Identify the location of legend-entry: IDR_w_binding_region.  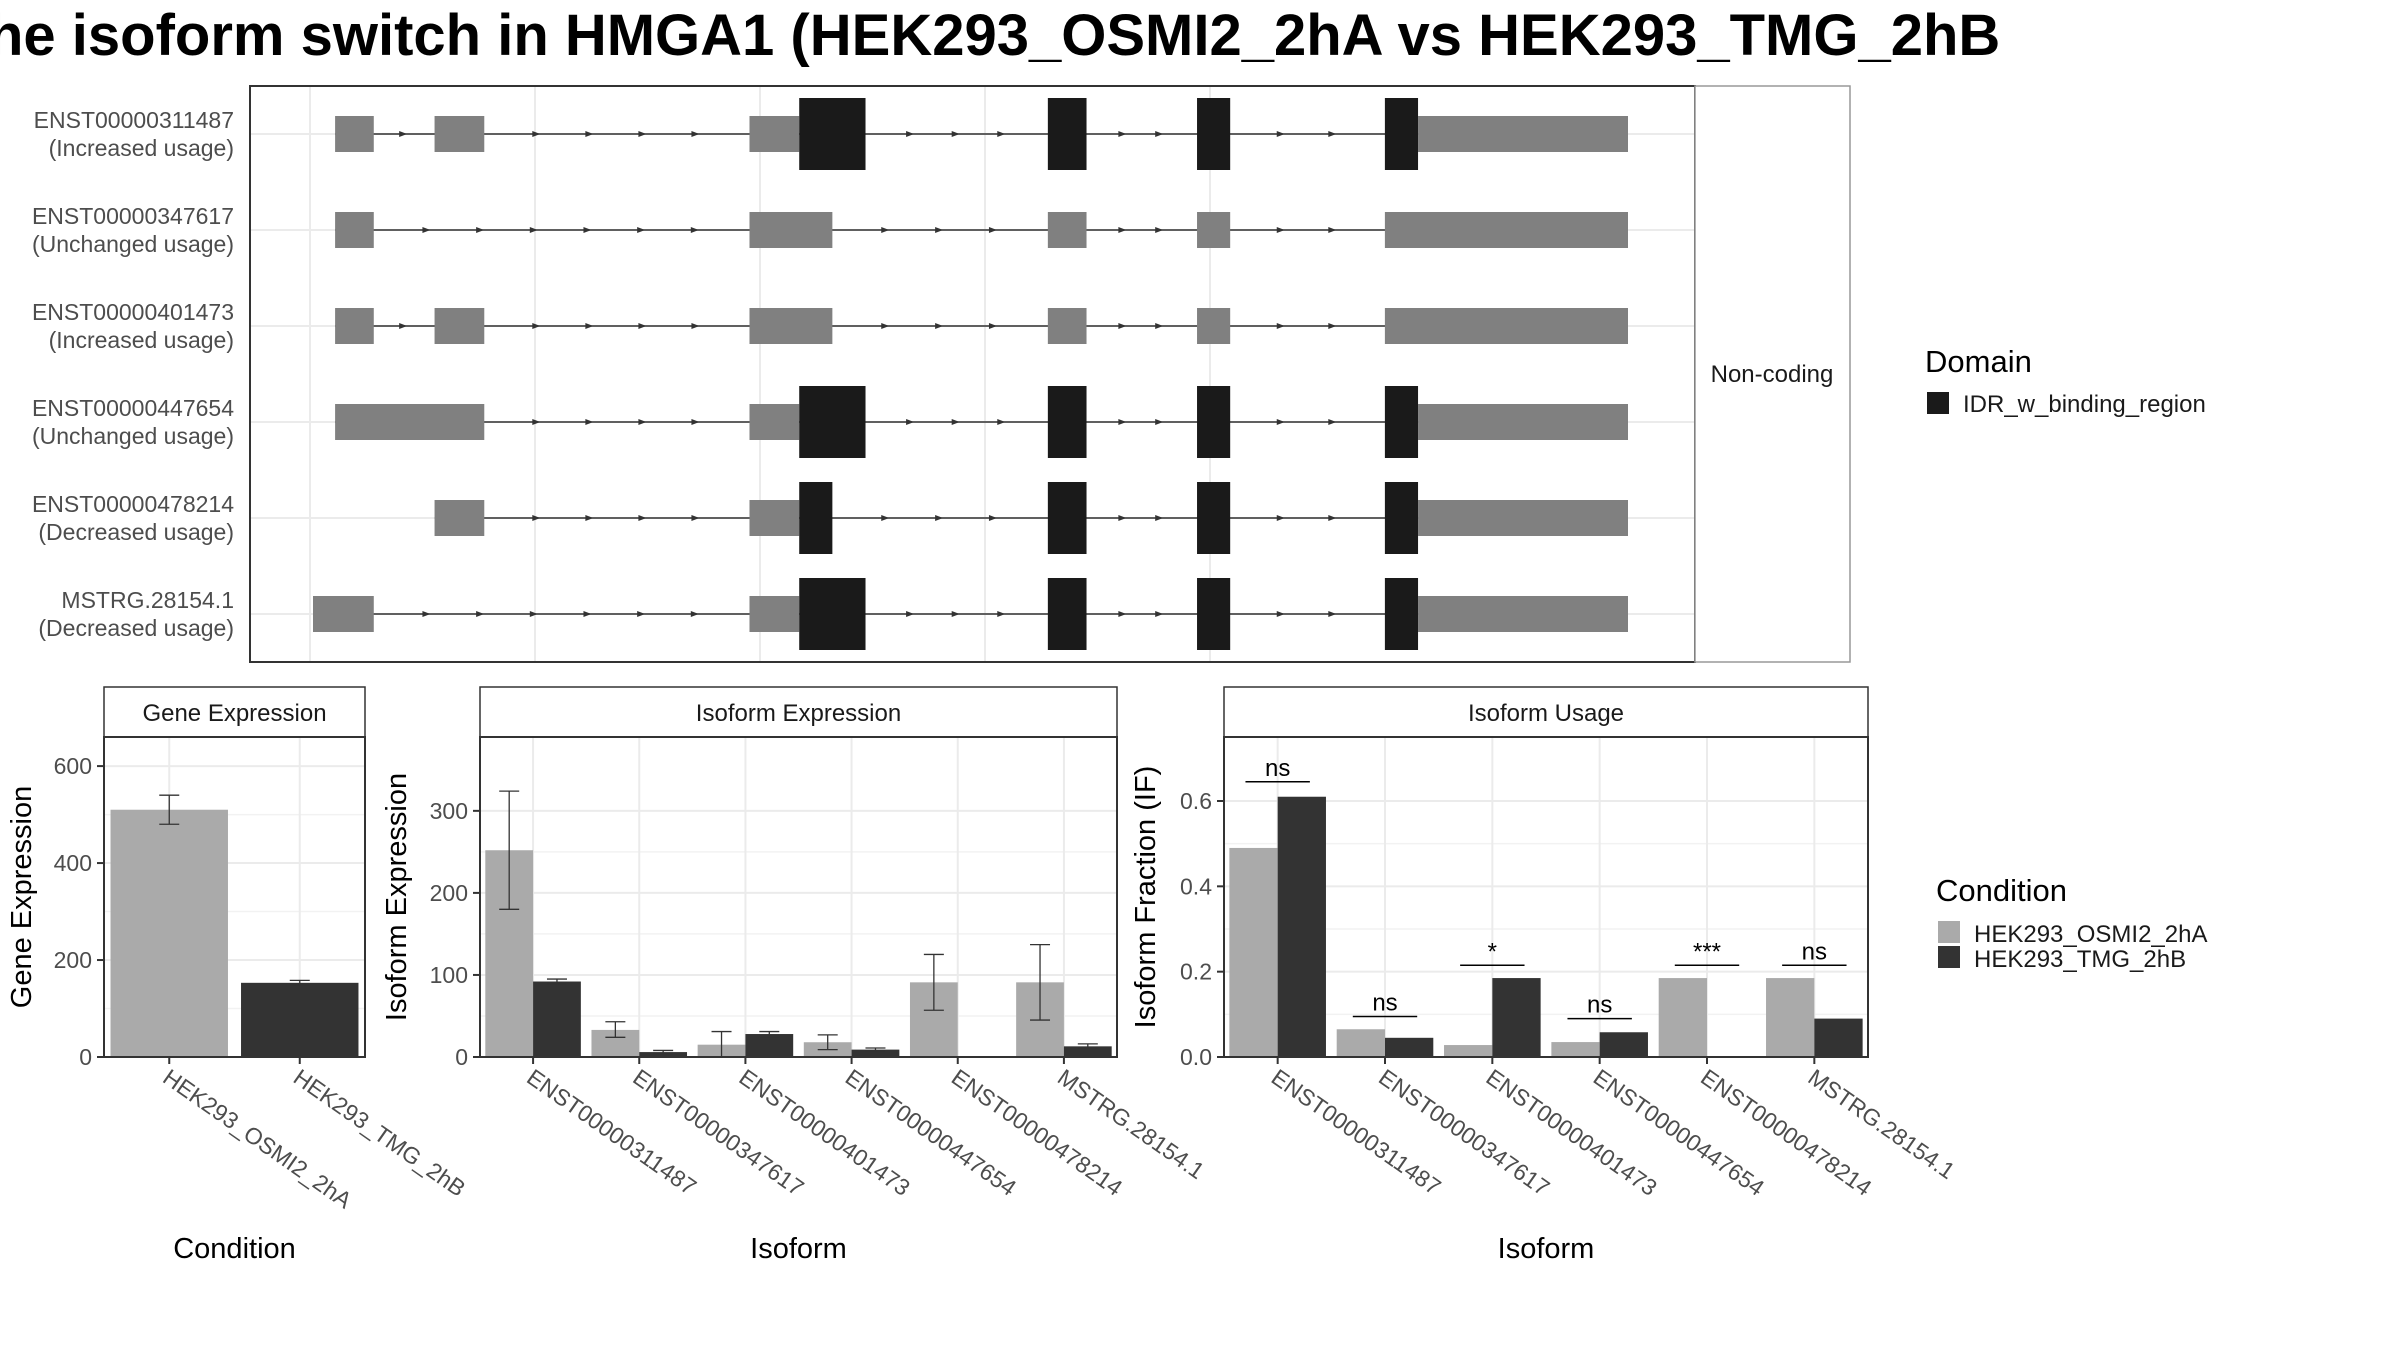
(2084, 404).